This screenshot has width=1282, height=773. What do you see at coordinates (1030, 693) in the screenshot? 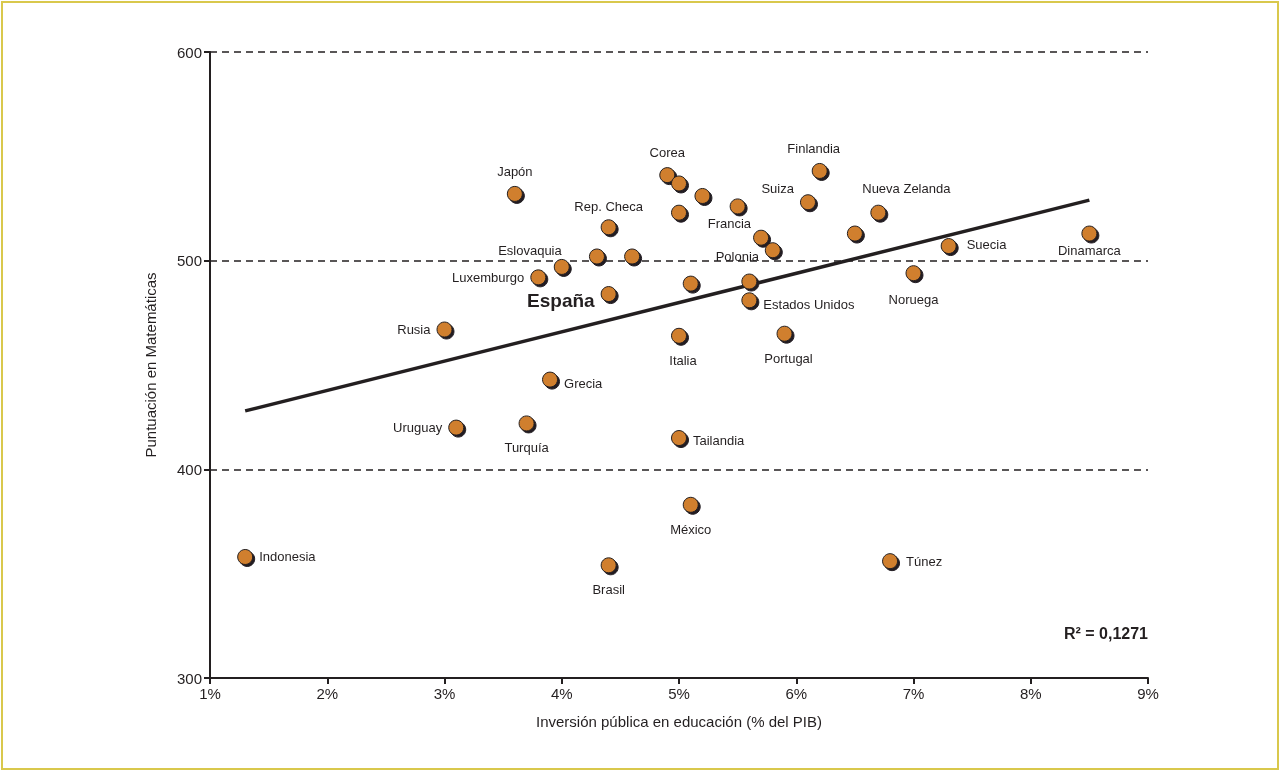
I see `x-tick-label: 8%` at bounding box center [1030, 693].